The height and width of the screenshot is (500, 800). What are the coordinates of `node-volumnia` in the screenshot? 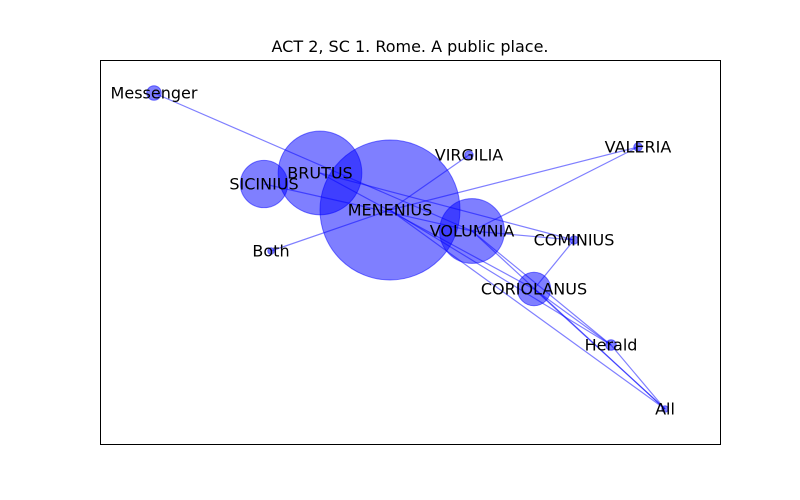 It's located at (472, 231).